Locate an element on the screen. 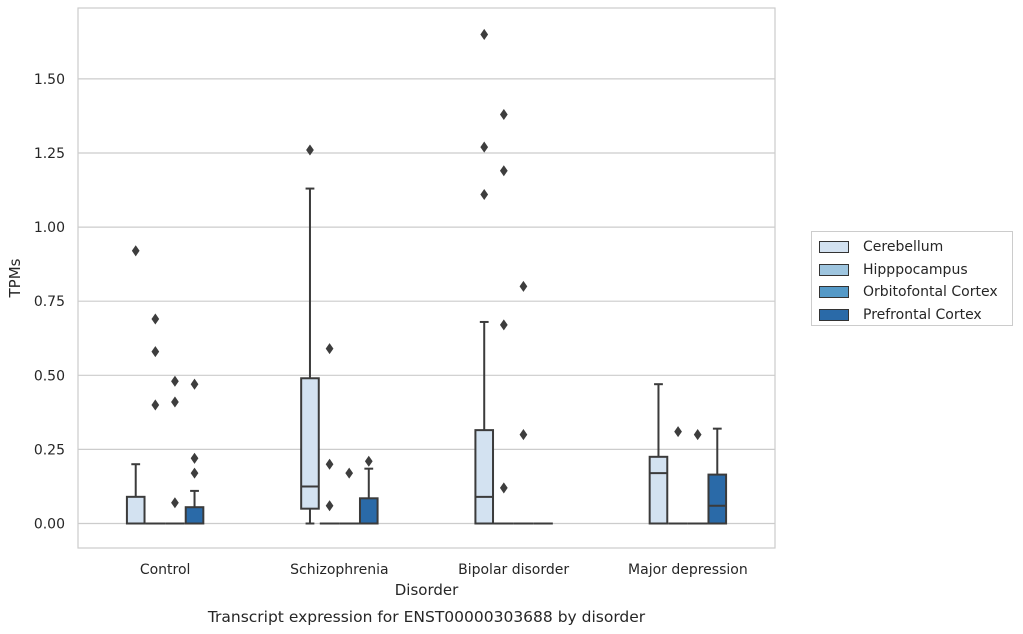  legend-item: Cerebellum is located at coordinates (912, 247).